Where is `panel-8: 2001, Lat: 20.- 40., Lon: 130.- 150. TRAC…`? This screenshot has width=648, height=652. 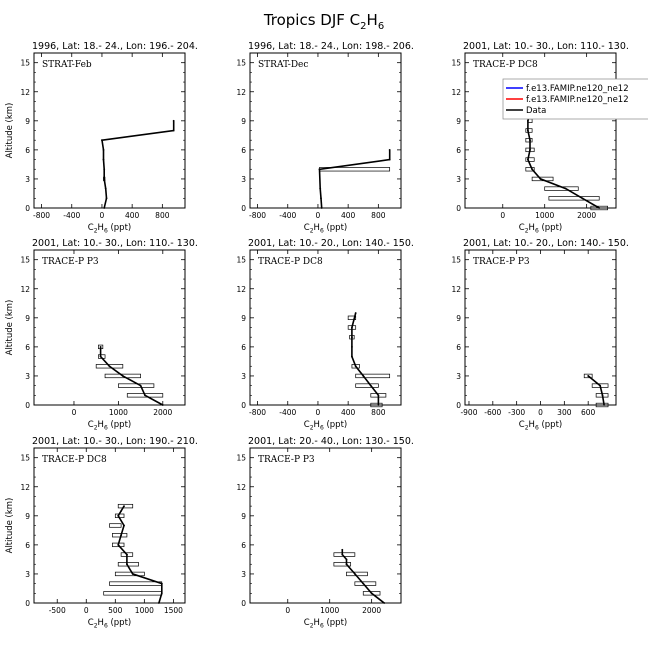 panel-8: 2001, Lat: 20.- 40., Lon: 130.- 150. TRAC… is located at coordinates (324, 533).